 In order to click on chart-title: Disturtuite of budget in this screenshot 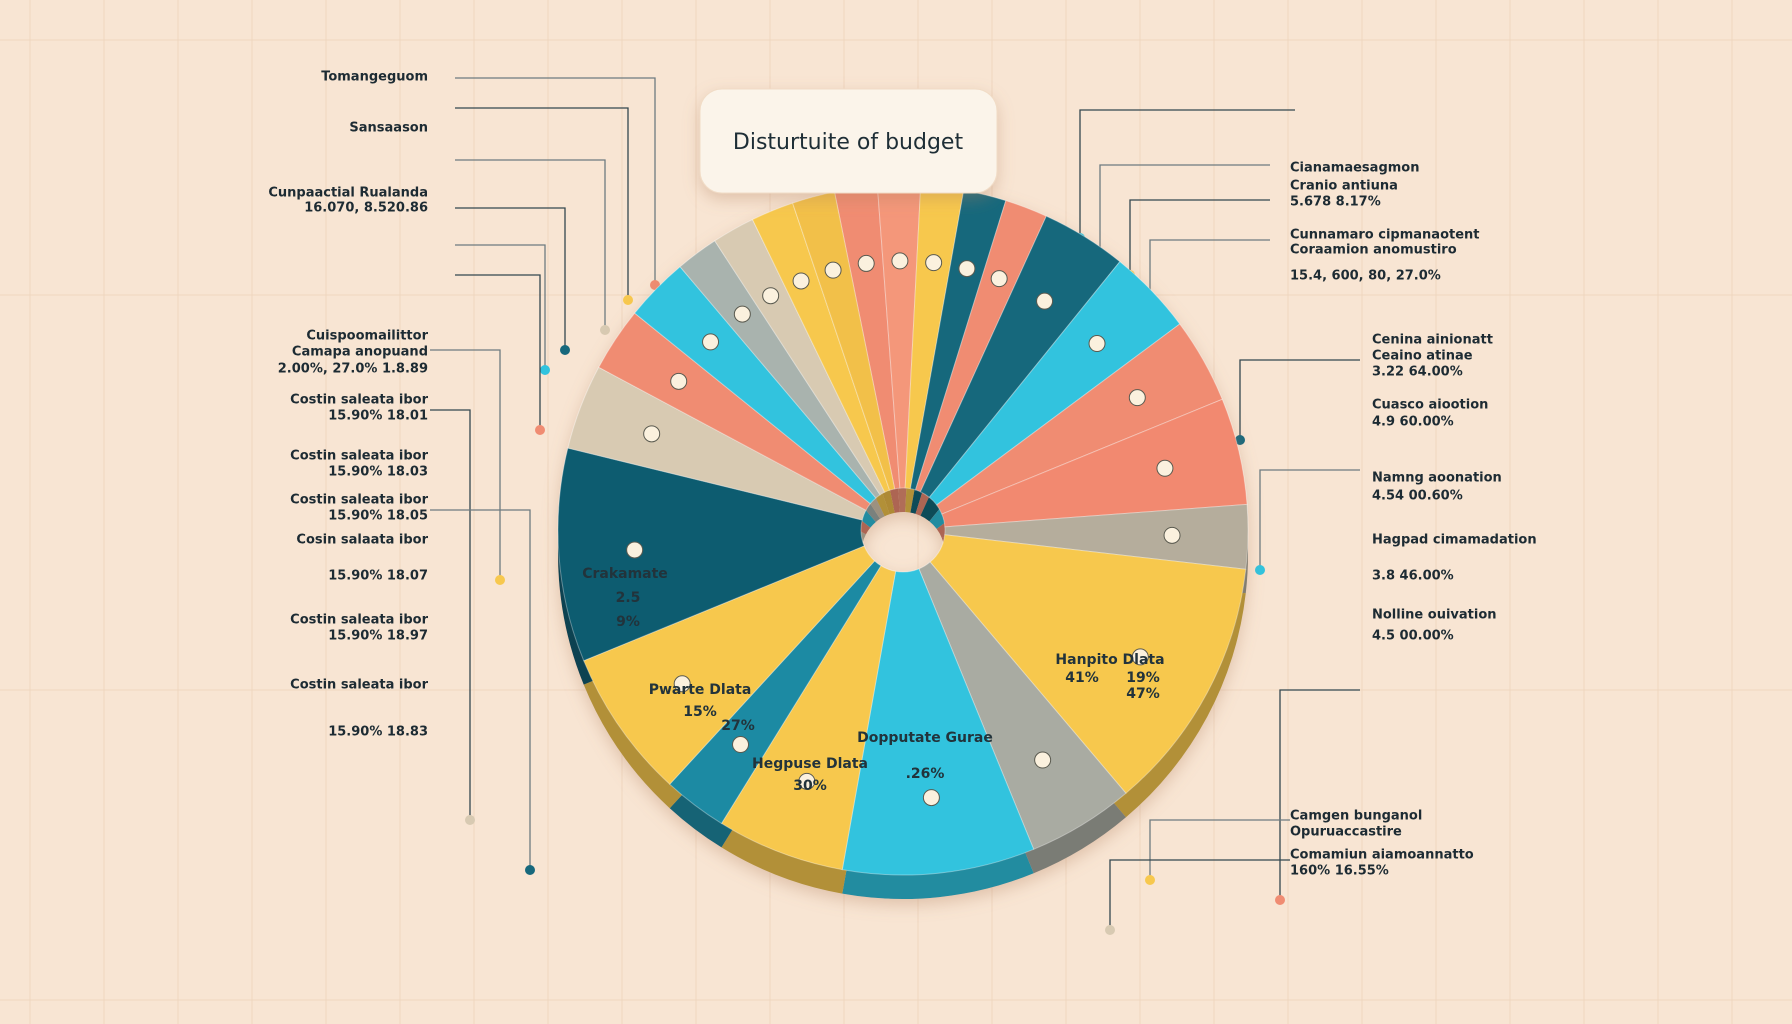, I will do `click(848, 142)`.